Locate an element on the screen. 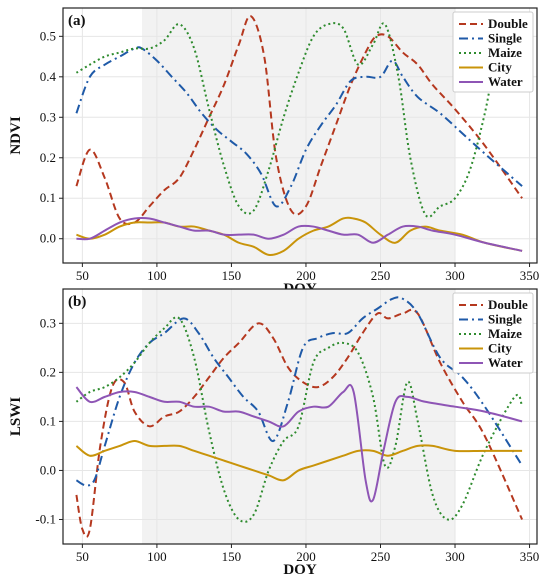 This screenshot has height=575, width=550. y-tick-label: 0.5 is located at coordinates (48, 35).